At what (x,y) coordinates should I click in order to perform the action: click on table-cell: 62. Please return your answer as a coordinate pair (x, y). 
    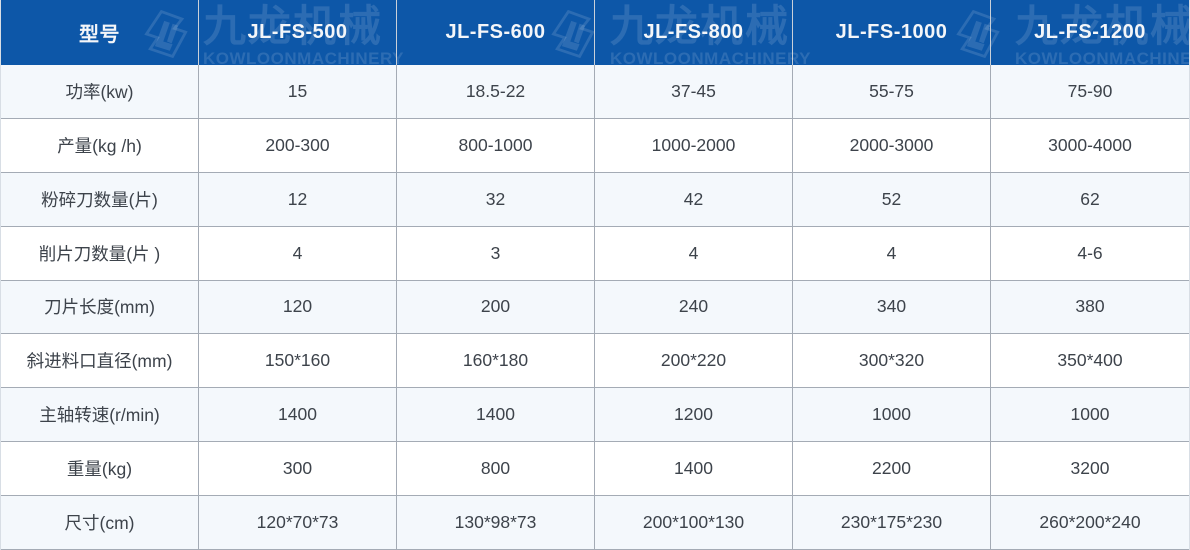
    Looking at the image, I should click on (1090, 199).